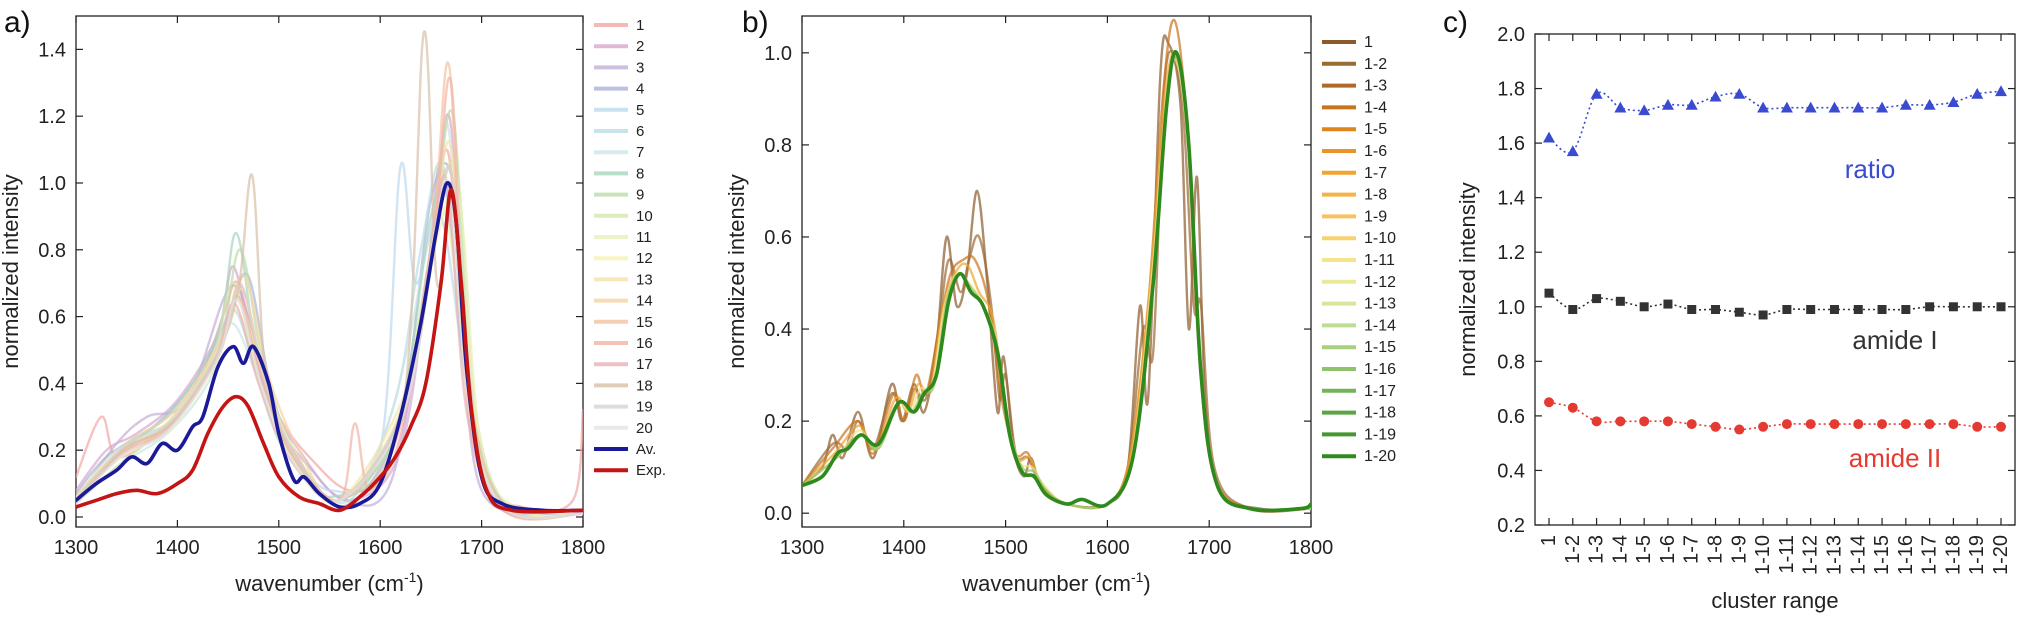 The image size is (2032, 618). What do you see at coordinates (1005, 548) in the screenshot?
I see `x-tick-label: 1500` at bounding box center [1005, 548].